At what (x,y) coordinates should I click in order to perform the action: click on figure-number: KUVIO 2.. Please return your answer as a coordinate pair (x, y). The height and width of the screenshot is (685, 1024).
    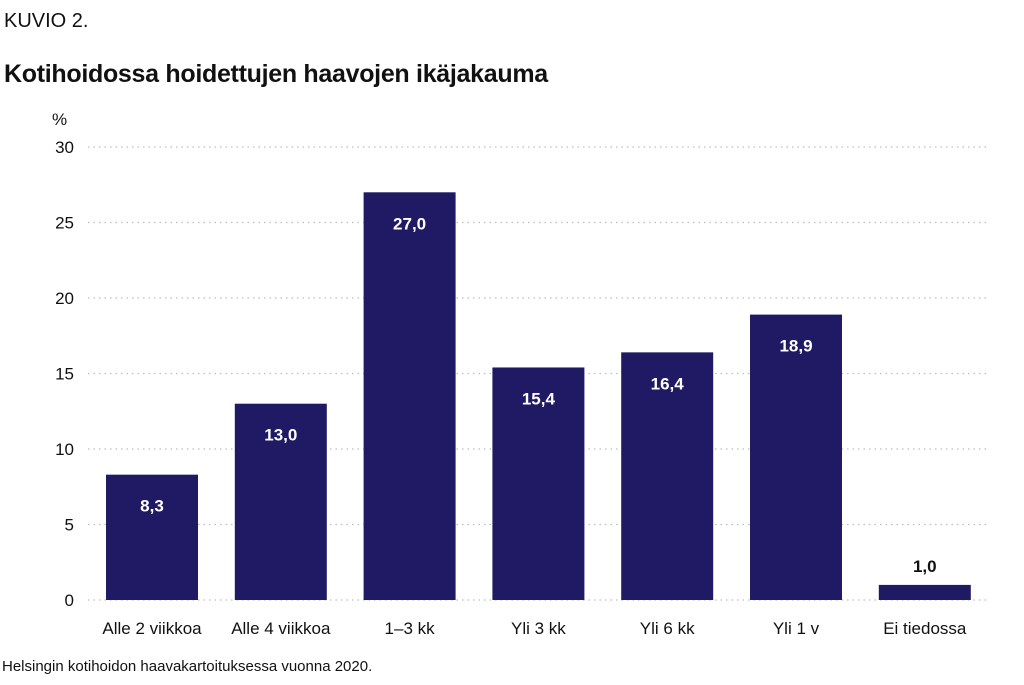
    Looking at the image, I should click on (46, 21).